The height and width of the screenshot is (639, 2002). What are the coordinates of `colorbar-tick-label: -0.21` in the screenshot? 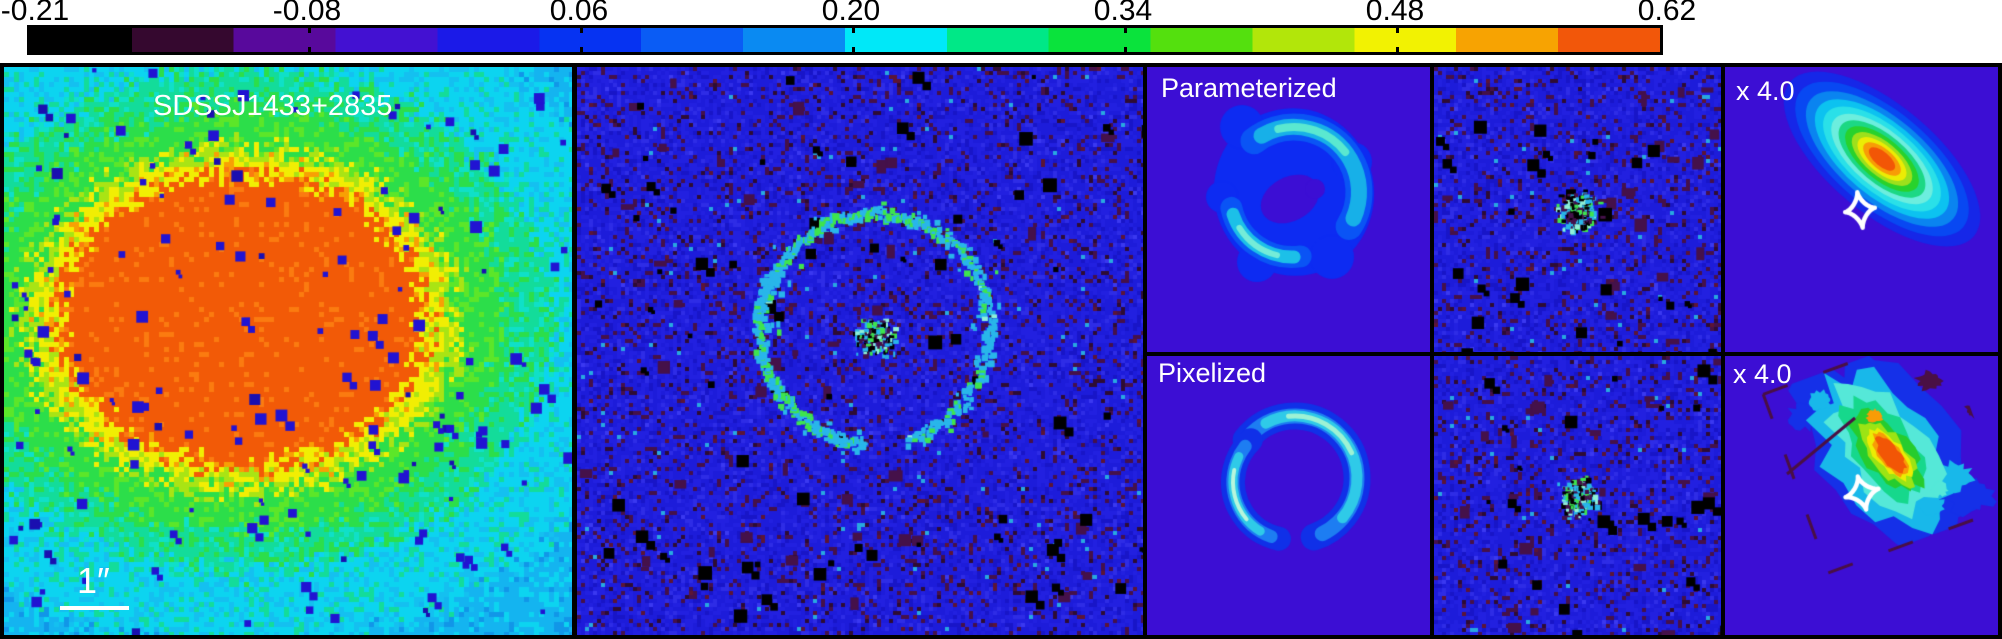 It's located at (35, 13).